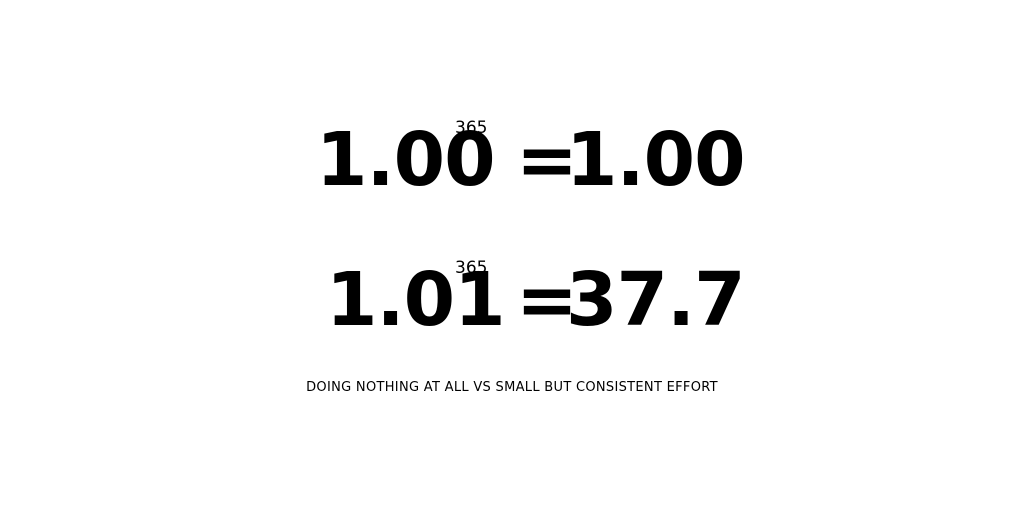 The width and height of the screenshot is (1024, 512). I want to click on equation-1-exponent: 365, so click(471, 128).